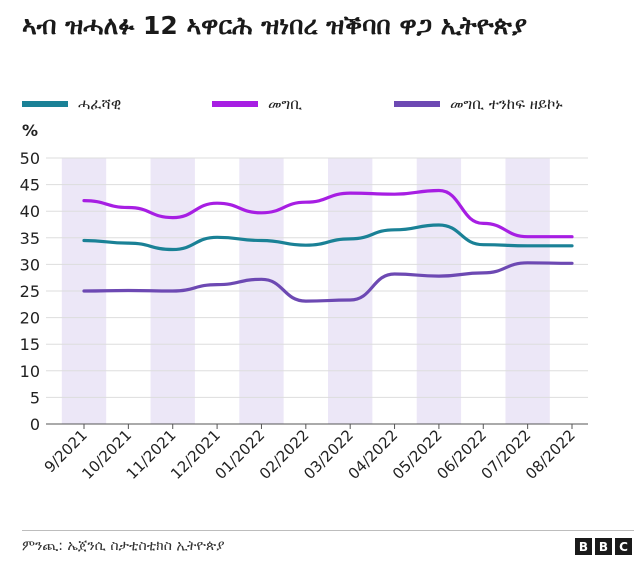 The image size is (640, 561). Describe the element at coordinates (30, 264) in the screenshot. I see `y-tick-label: 30` at that location.